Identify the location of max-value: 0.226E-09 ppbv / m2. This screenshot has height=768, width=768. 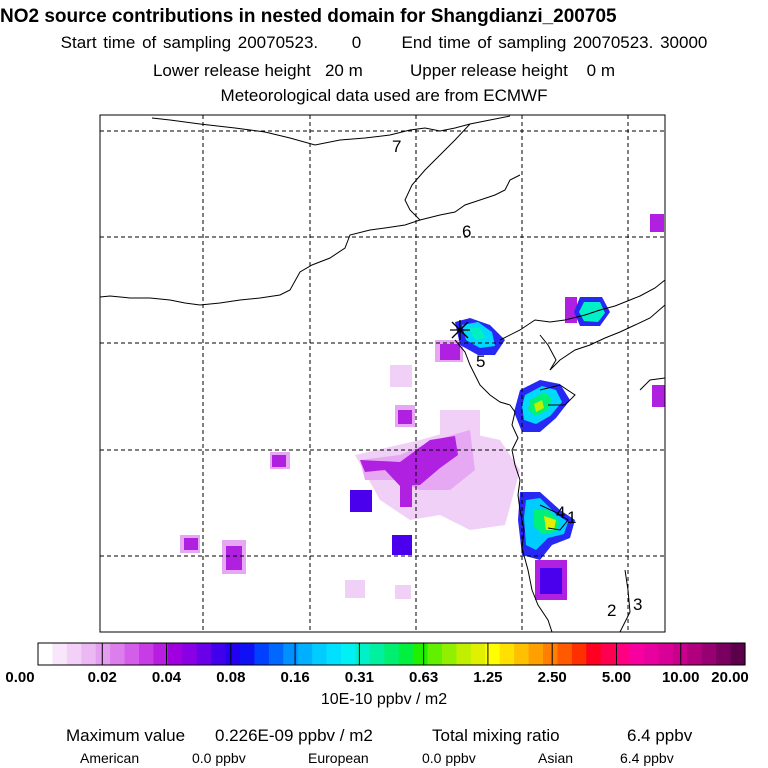
(294, 735).